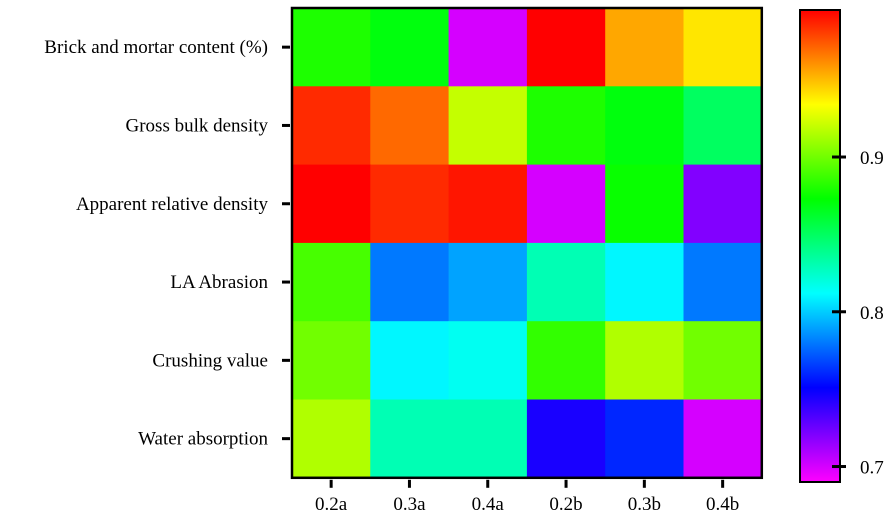 The width and height of the screenshot is (895, 520). What do you see at coordinates (210, 360) in the screenshot?
I see `y-tick-label: Crushing value` at bounding box center [210, 360].